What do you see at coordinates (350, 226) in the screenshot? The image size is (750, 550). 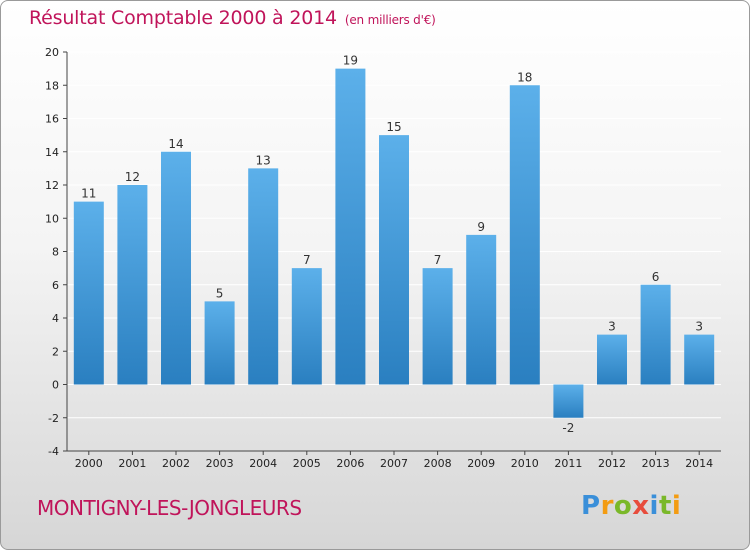 I see `bar-2006` at bounding box center [350, 226].